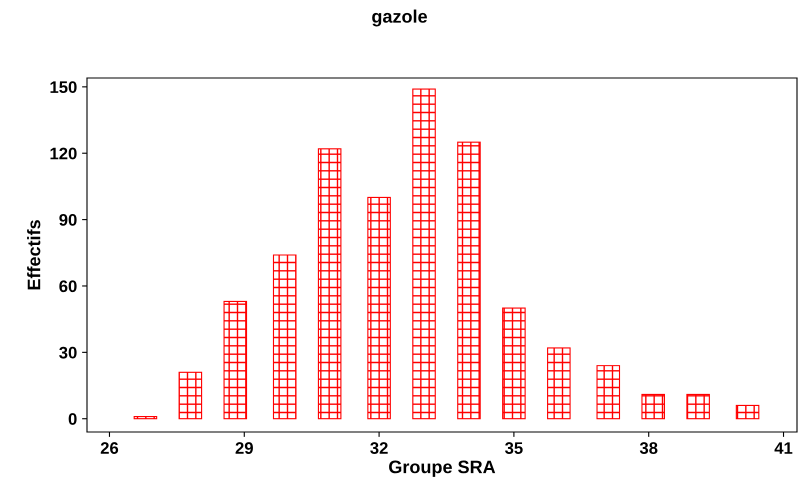 This screenshot has height=484, width=799. I want to click on y-axis-title: Effectifs, so click(33, 255).